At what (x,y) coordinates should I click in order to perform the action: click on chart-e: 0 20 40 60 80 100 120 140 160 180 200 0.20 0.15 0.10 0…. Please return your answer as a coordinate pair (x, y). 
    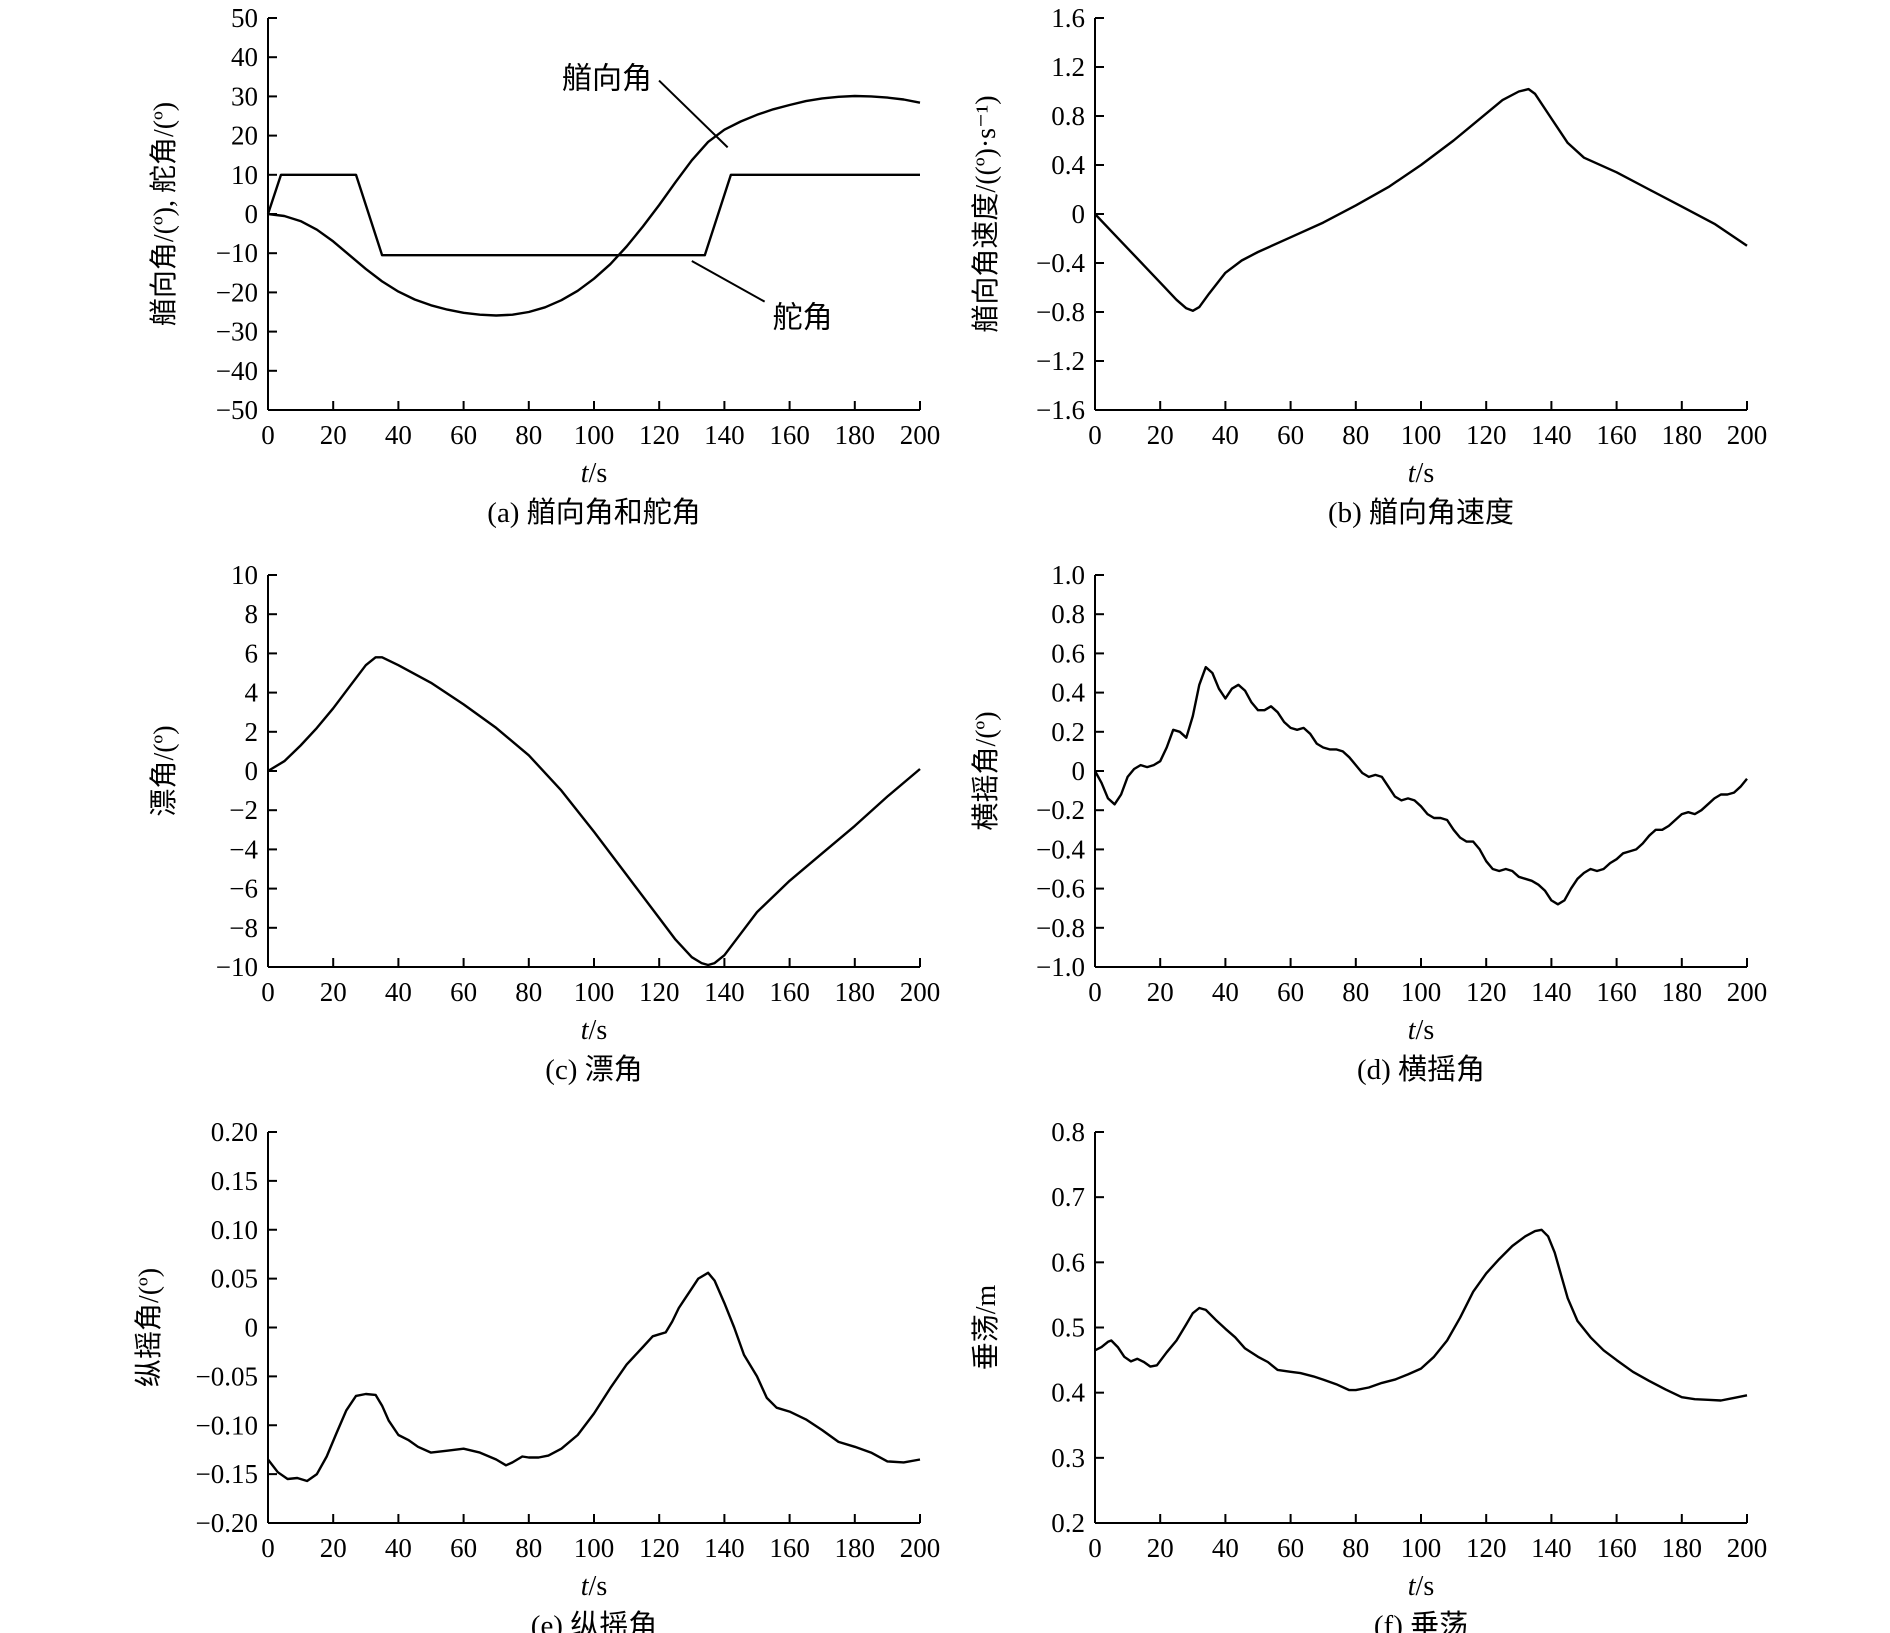
    Looking at the image, I should click on (536, 1375).